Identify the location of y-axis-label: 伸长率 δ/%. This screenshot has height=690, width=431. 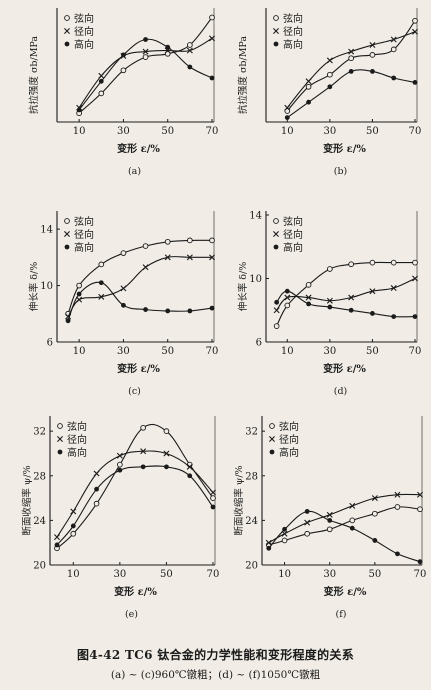
(243, 286).